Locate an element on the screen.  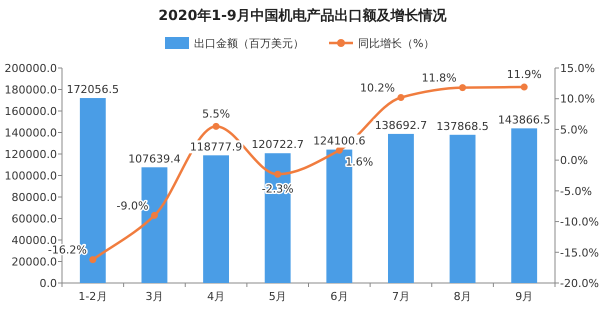
data-label: 10.2% is located at coordinates (377, 87).